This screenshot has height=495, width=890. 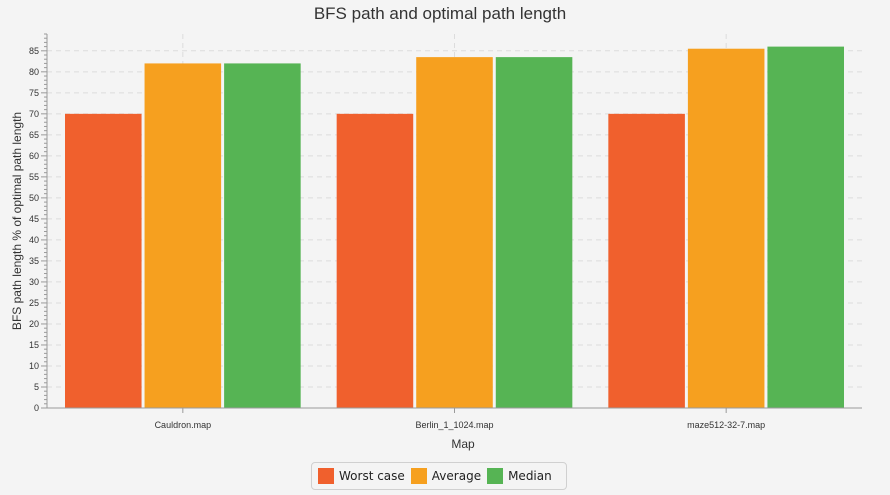 I want to click on legend-swatch-average, so click(x=418, y=476).